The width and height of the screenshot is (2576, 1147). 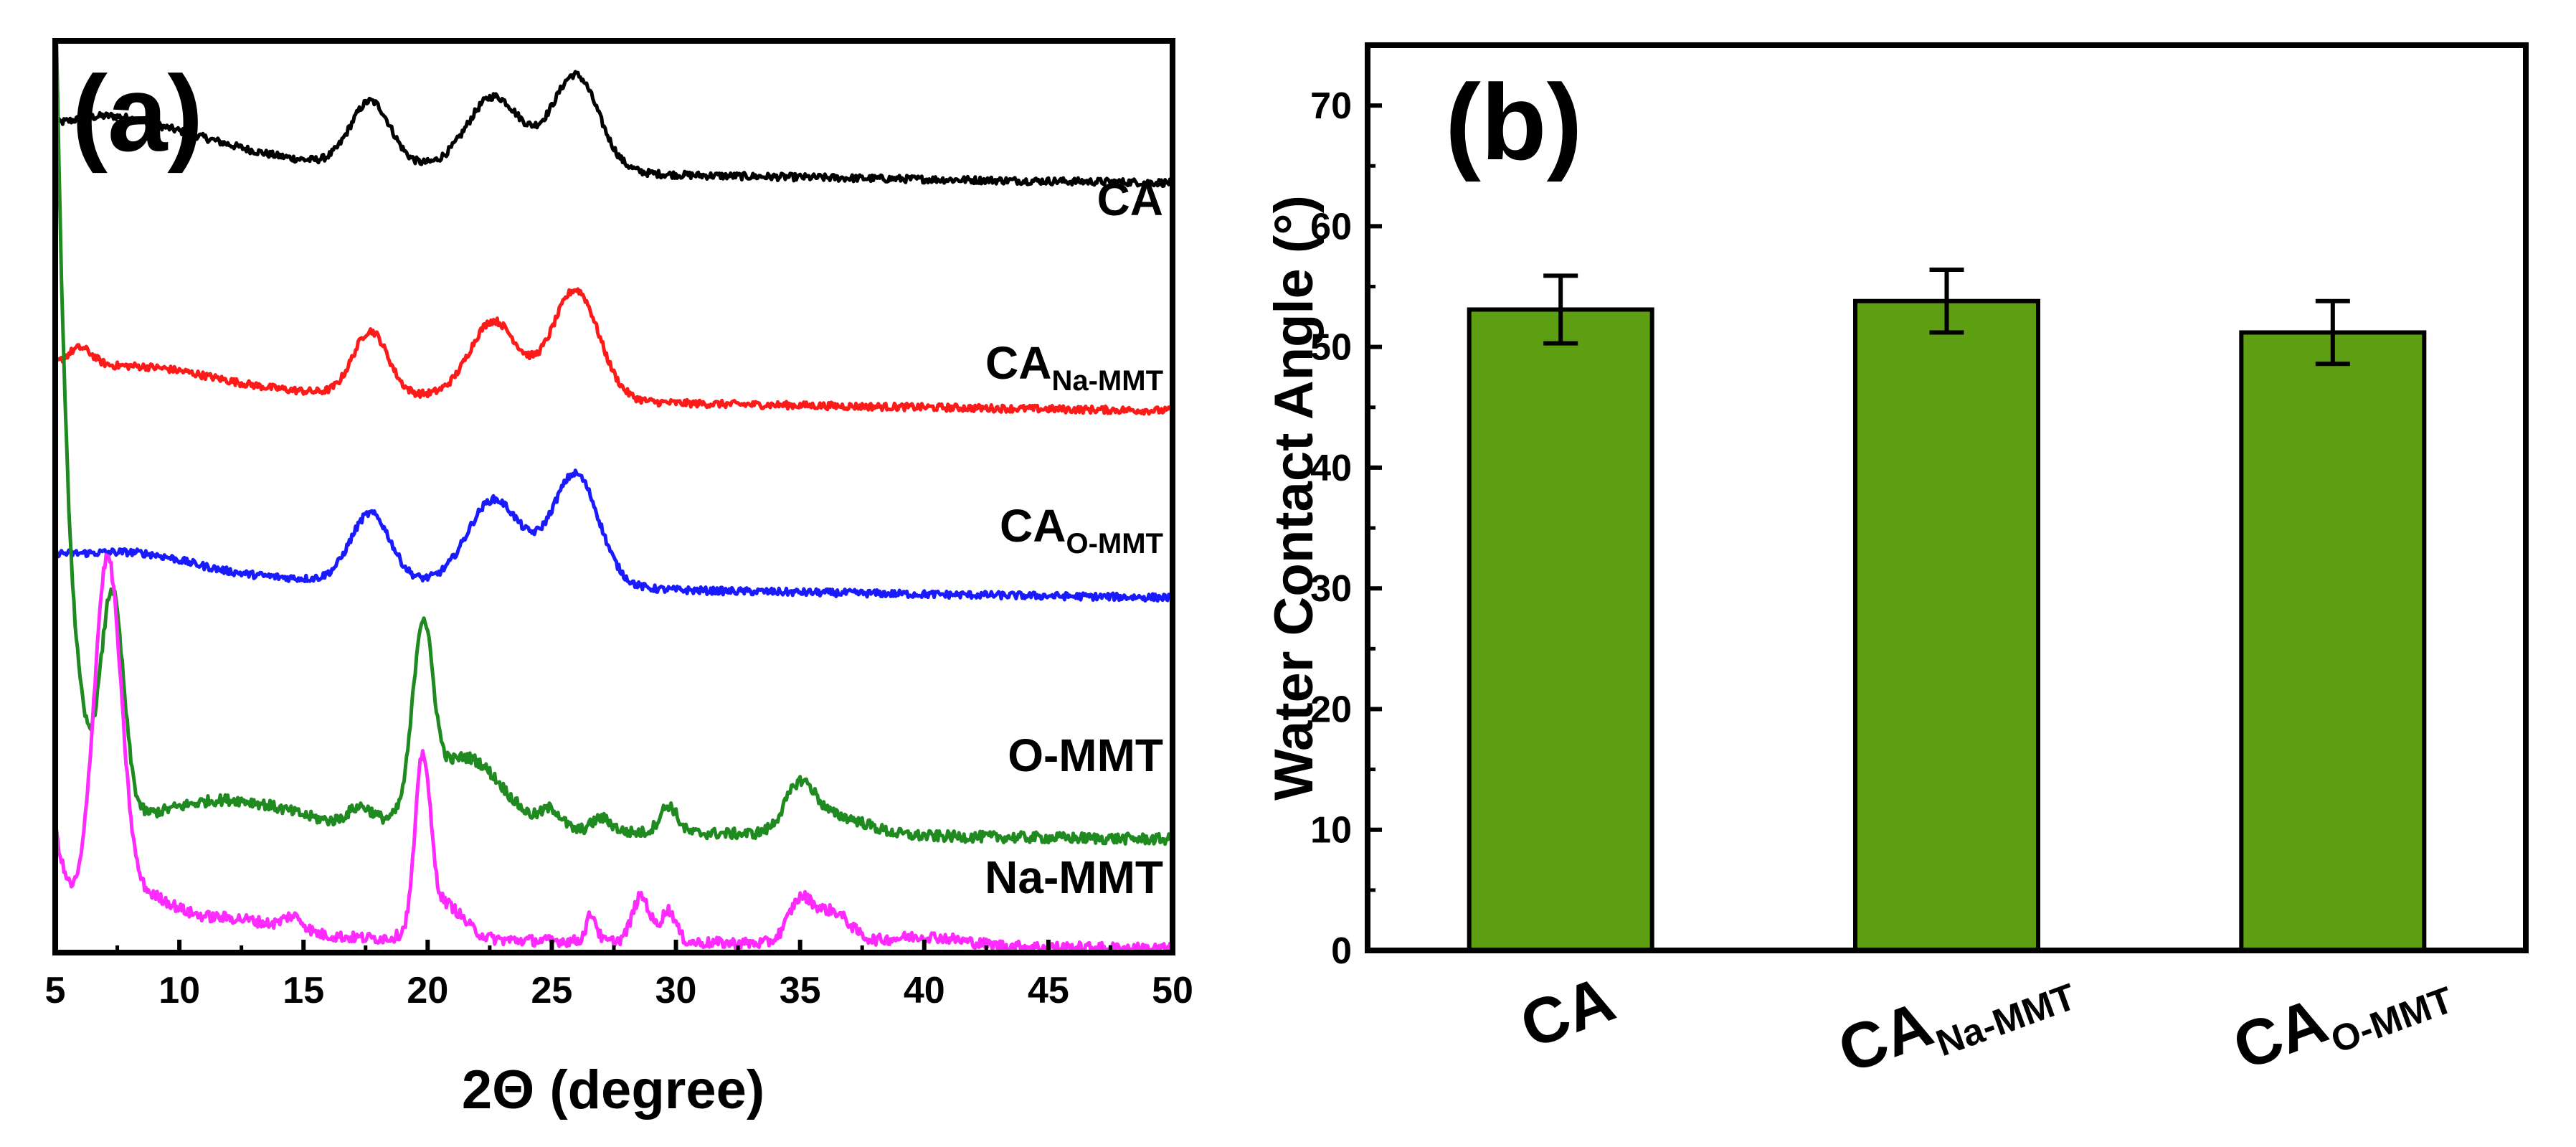 I want to click on x-tick-label: 25, so click(x=552, y=990).